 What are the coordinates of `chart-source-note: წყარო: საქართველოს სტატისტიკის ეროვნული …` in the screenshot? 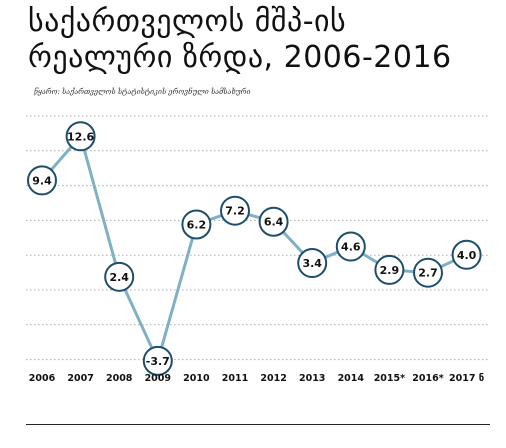 It's located at (142, 92).